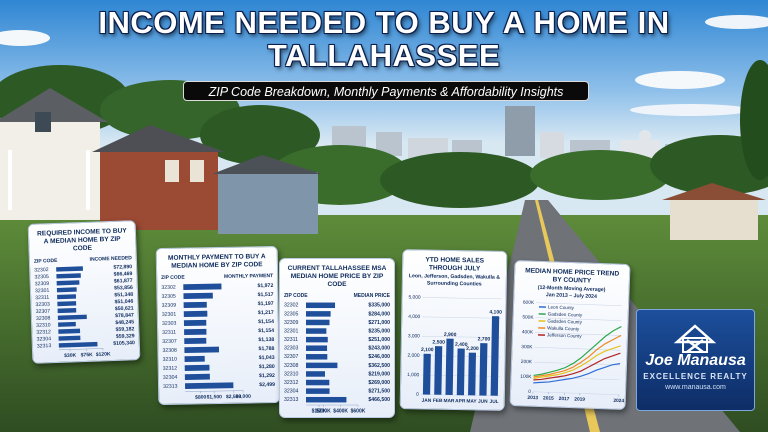 The image size is (768, 432). What do you see at coordinates (234, 397) in the screenshot?
I see `x-tick-label: $2,500` at bounding box center [234, 397].